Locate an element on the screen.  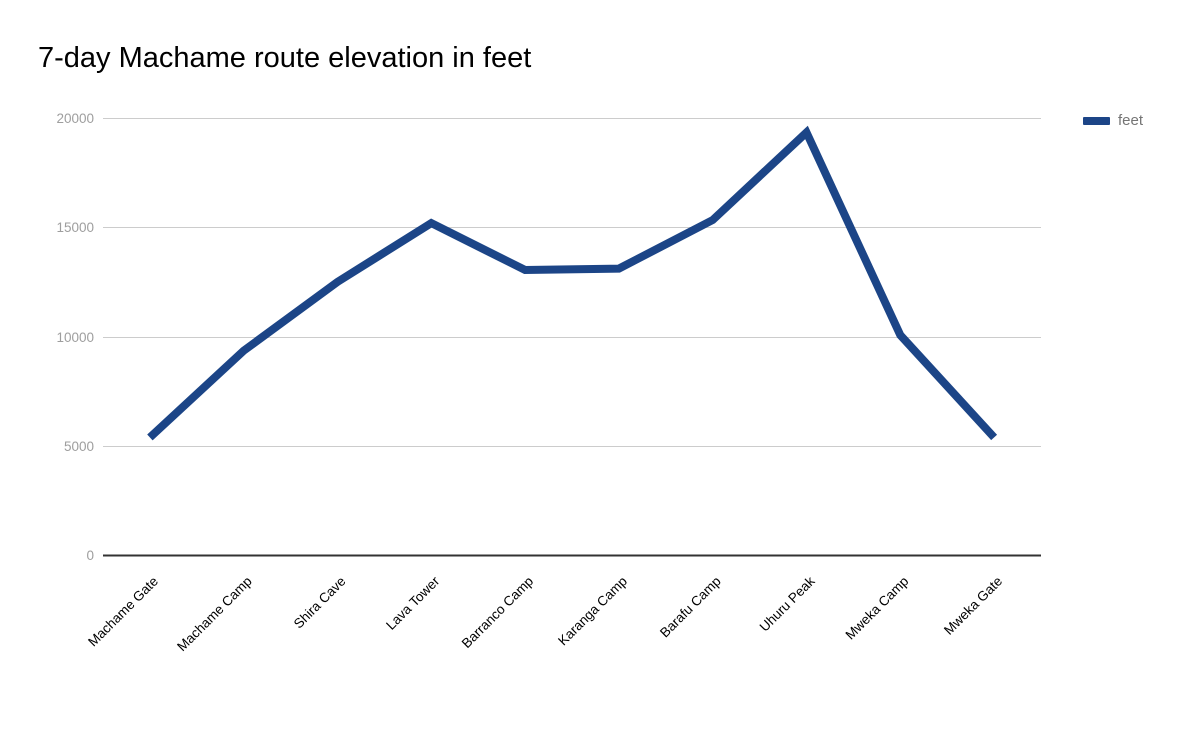
svg-text: Machame Gate is located at coordinates (123, 612).